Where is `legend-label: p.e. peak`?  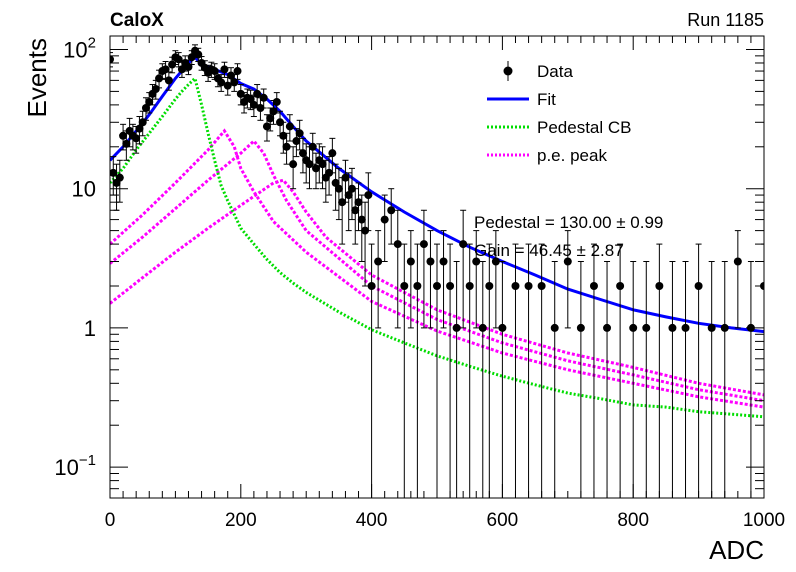
legend-label: p.e. peak is located at coordinates (572, 155).